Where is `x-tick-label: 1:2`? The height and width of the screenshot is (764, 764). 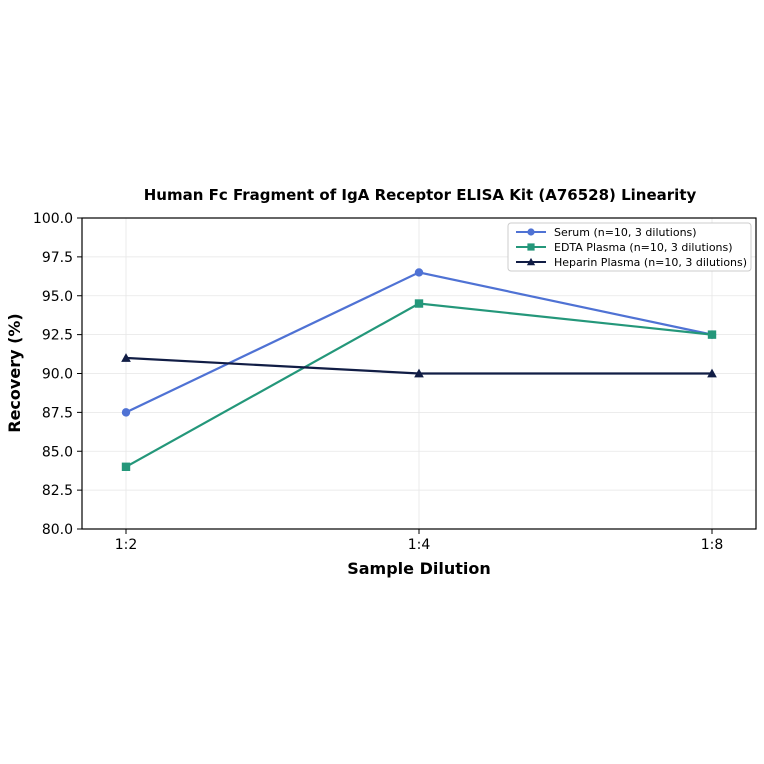
x-tick-label: 1:2 is located at coordinates (126, 545).